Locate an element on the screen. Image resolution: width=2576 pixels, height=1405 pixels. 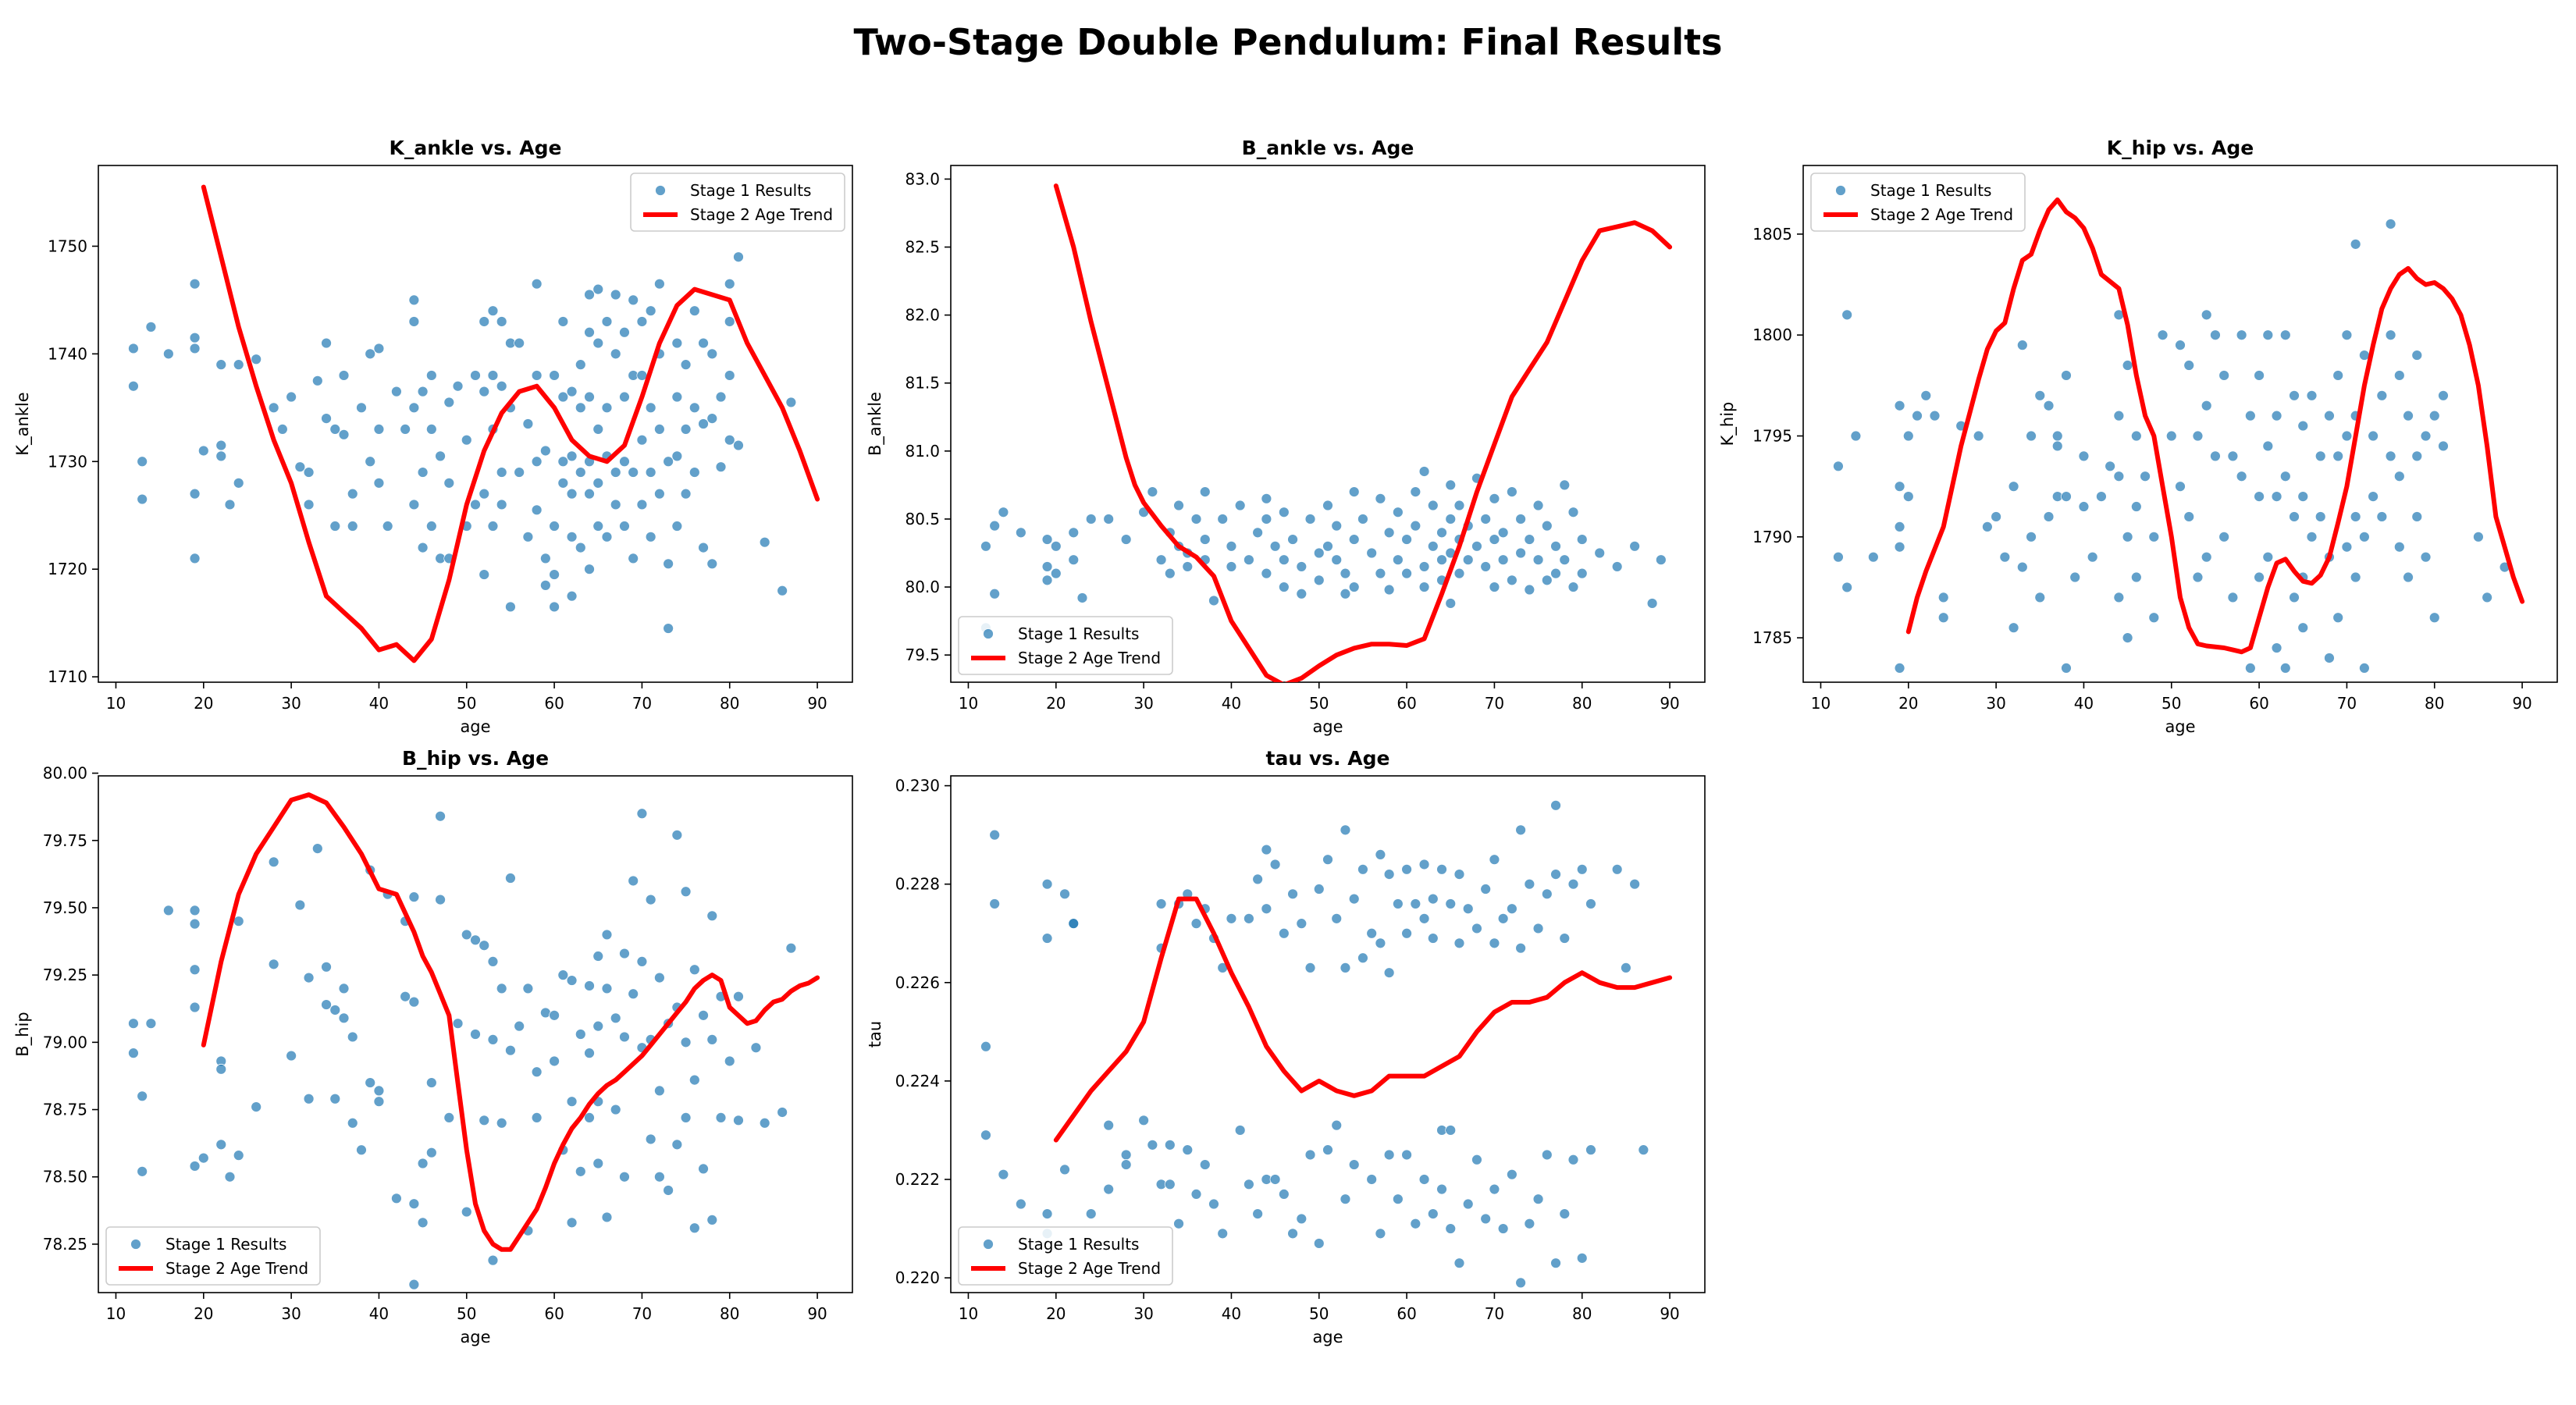
x-tick-label: 30 is located at coordinates (1996, 704).